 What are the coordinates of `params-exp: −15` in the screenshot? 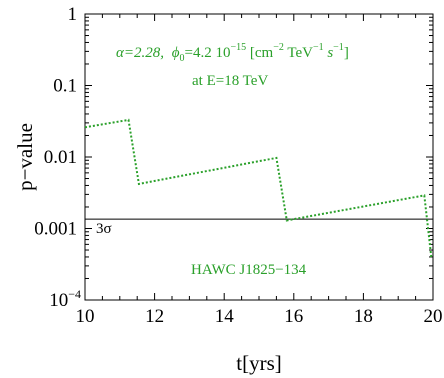 It's located at (238, 47).